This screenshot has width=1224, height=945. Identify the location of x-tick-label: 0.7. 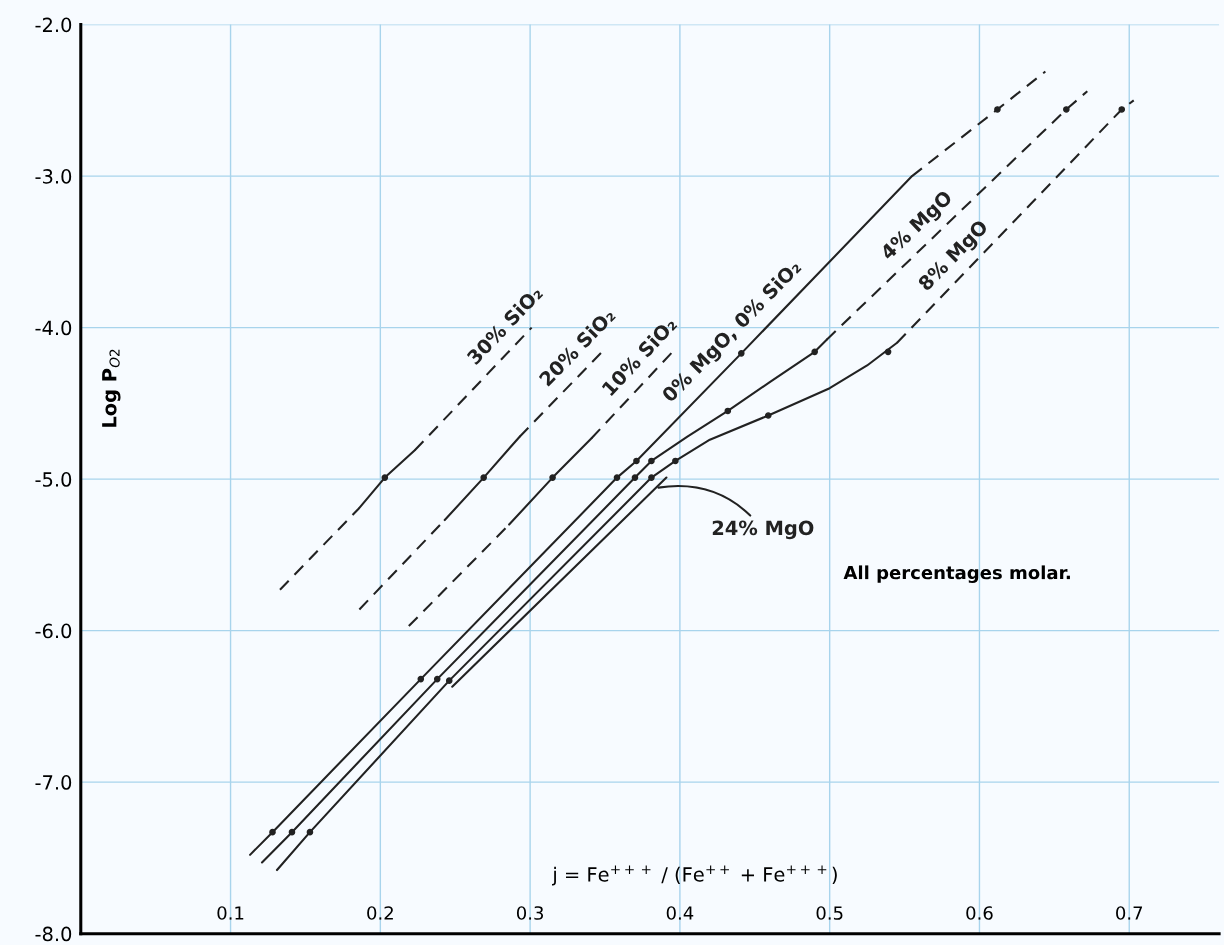
(1129, 913).